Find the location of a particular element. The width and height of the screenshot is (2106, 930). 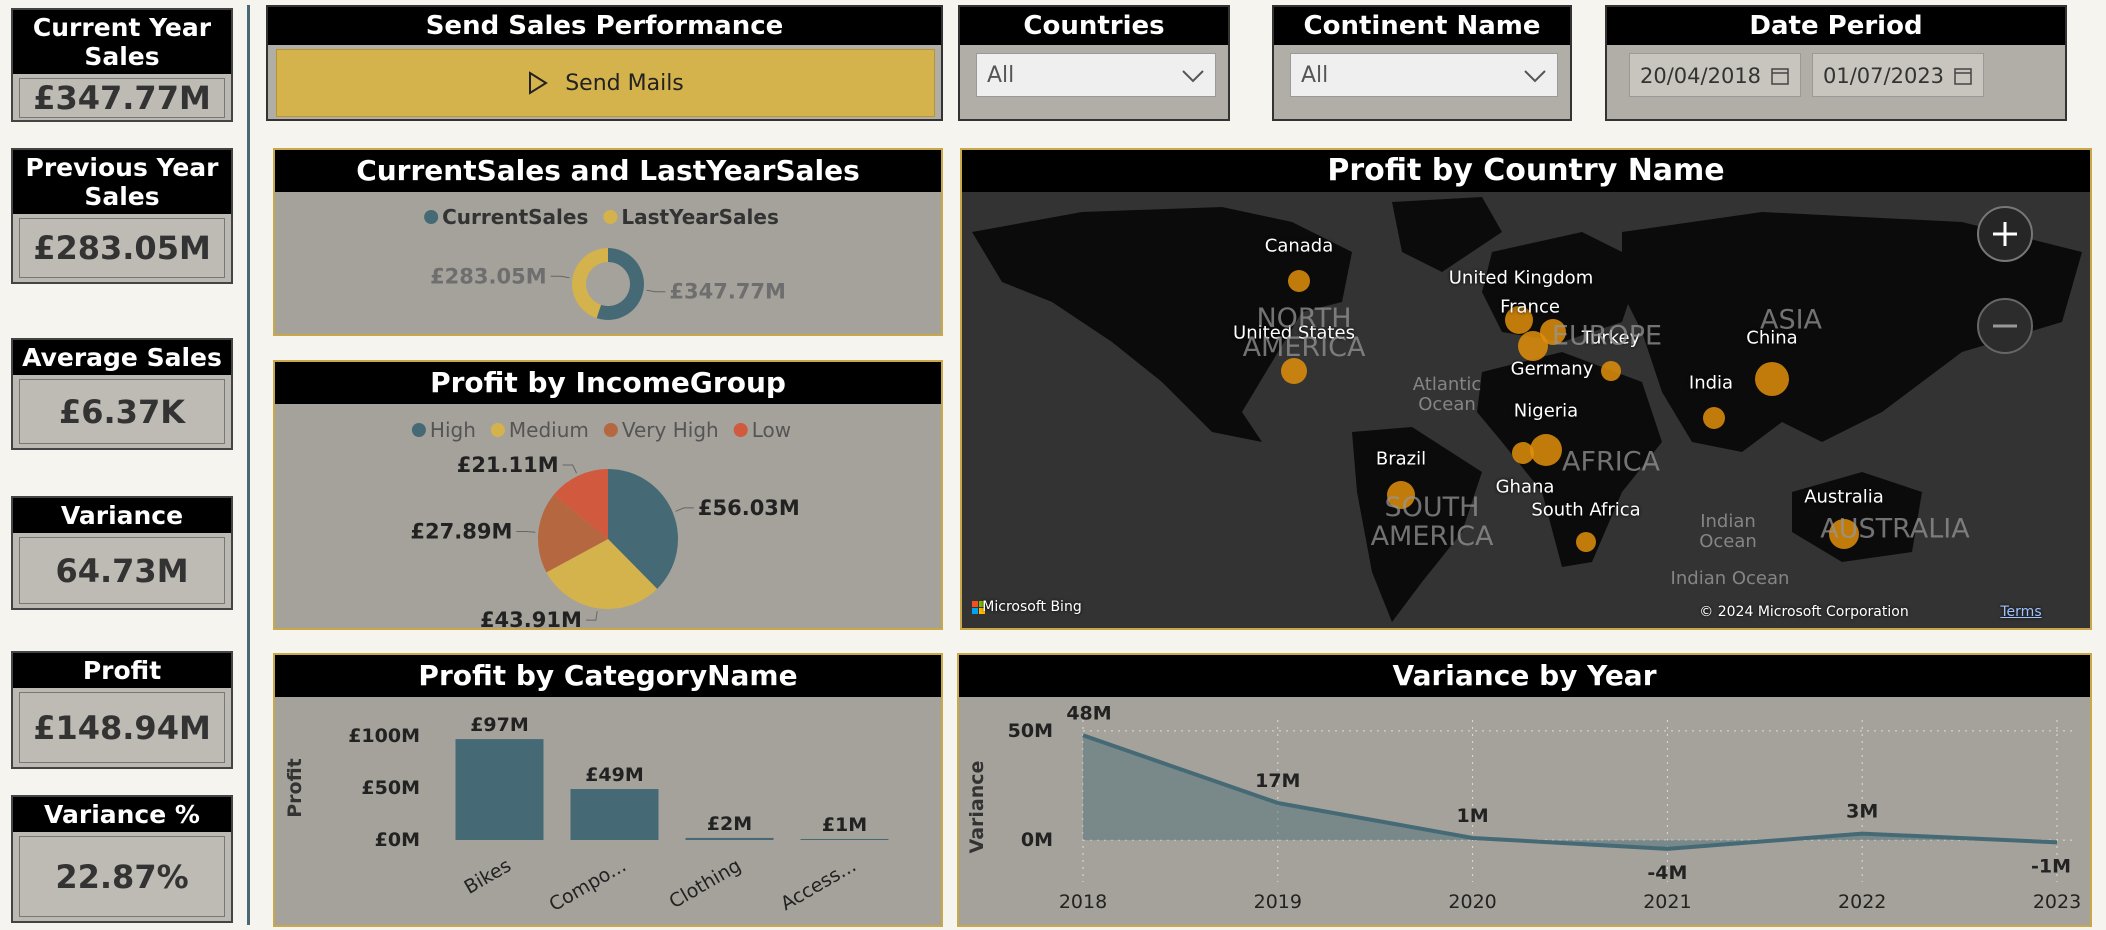

filter-title: Countries is located at coordinates (1094, 26).